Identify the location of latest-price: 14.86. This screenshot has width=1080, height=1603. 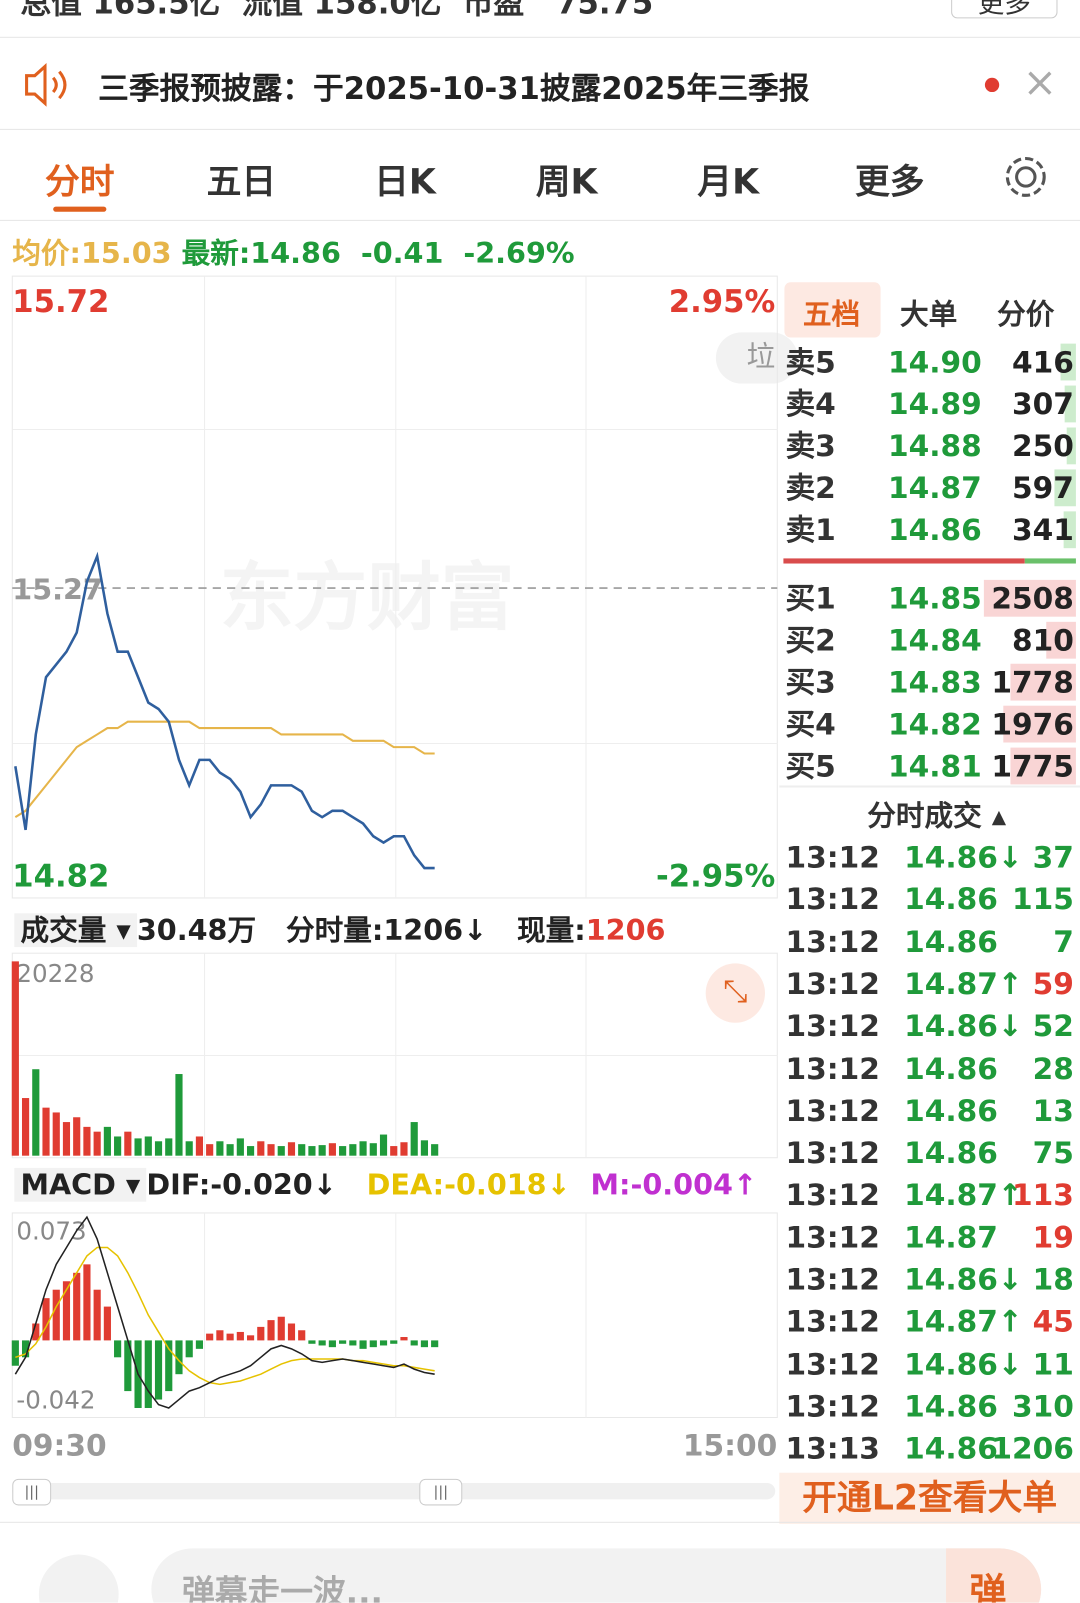
(295, 253).